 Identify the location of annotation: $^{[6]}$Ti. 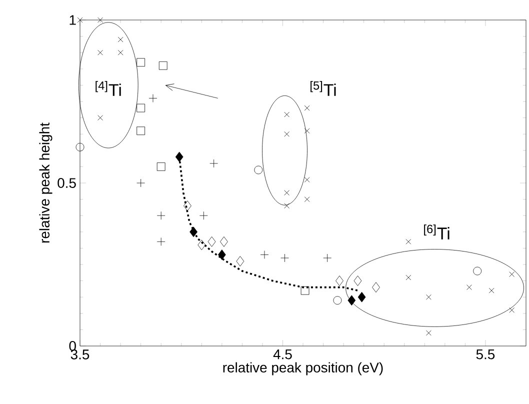
(437, 232).